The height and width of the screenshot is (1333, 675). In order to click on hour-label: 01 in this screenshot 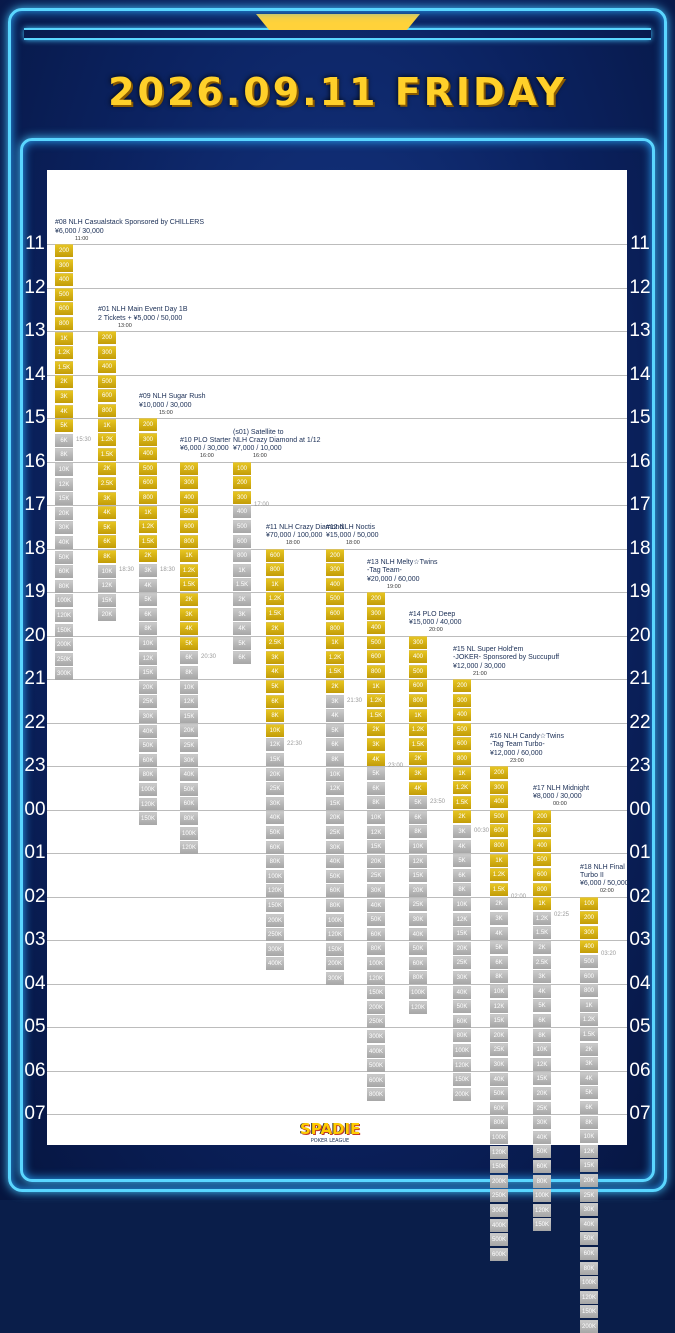, I will do `click(35, 852)`.